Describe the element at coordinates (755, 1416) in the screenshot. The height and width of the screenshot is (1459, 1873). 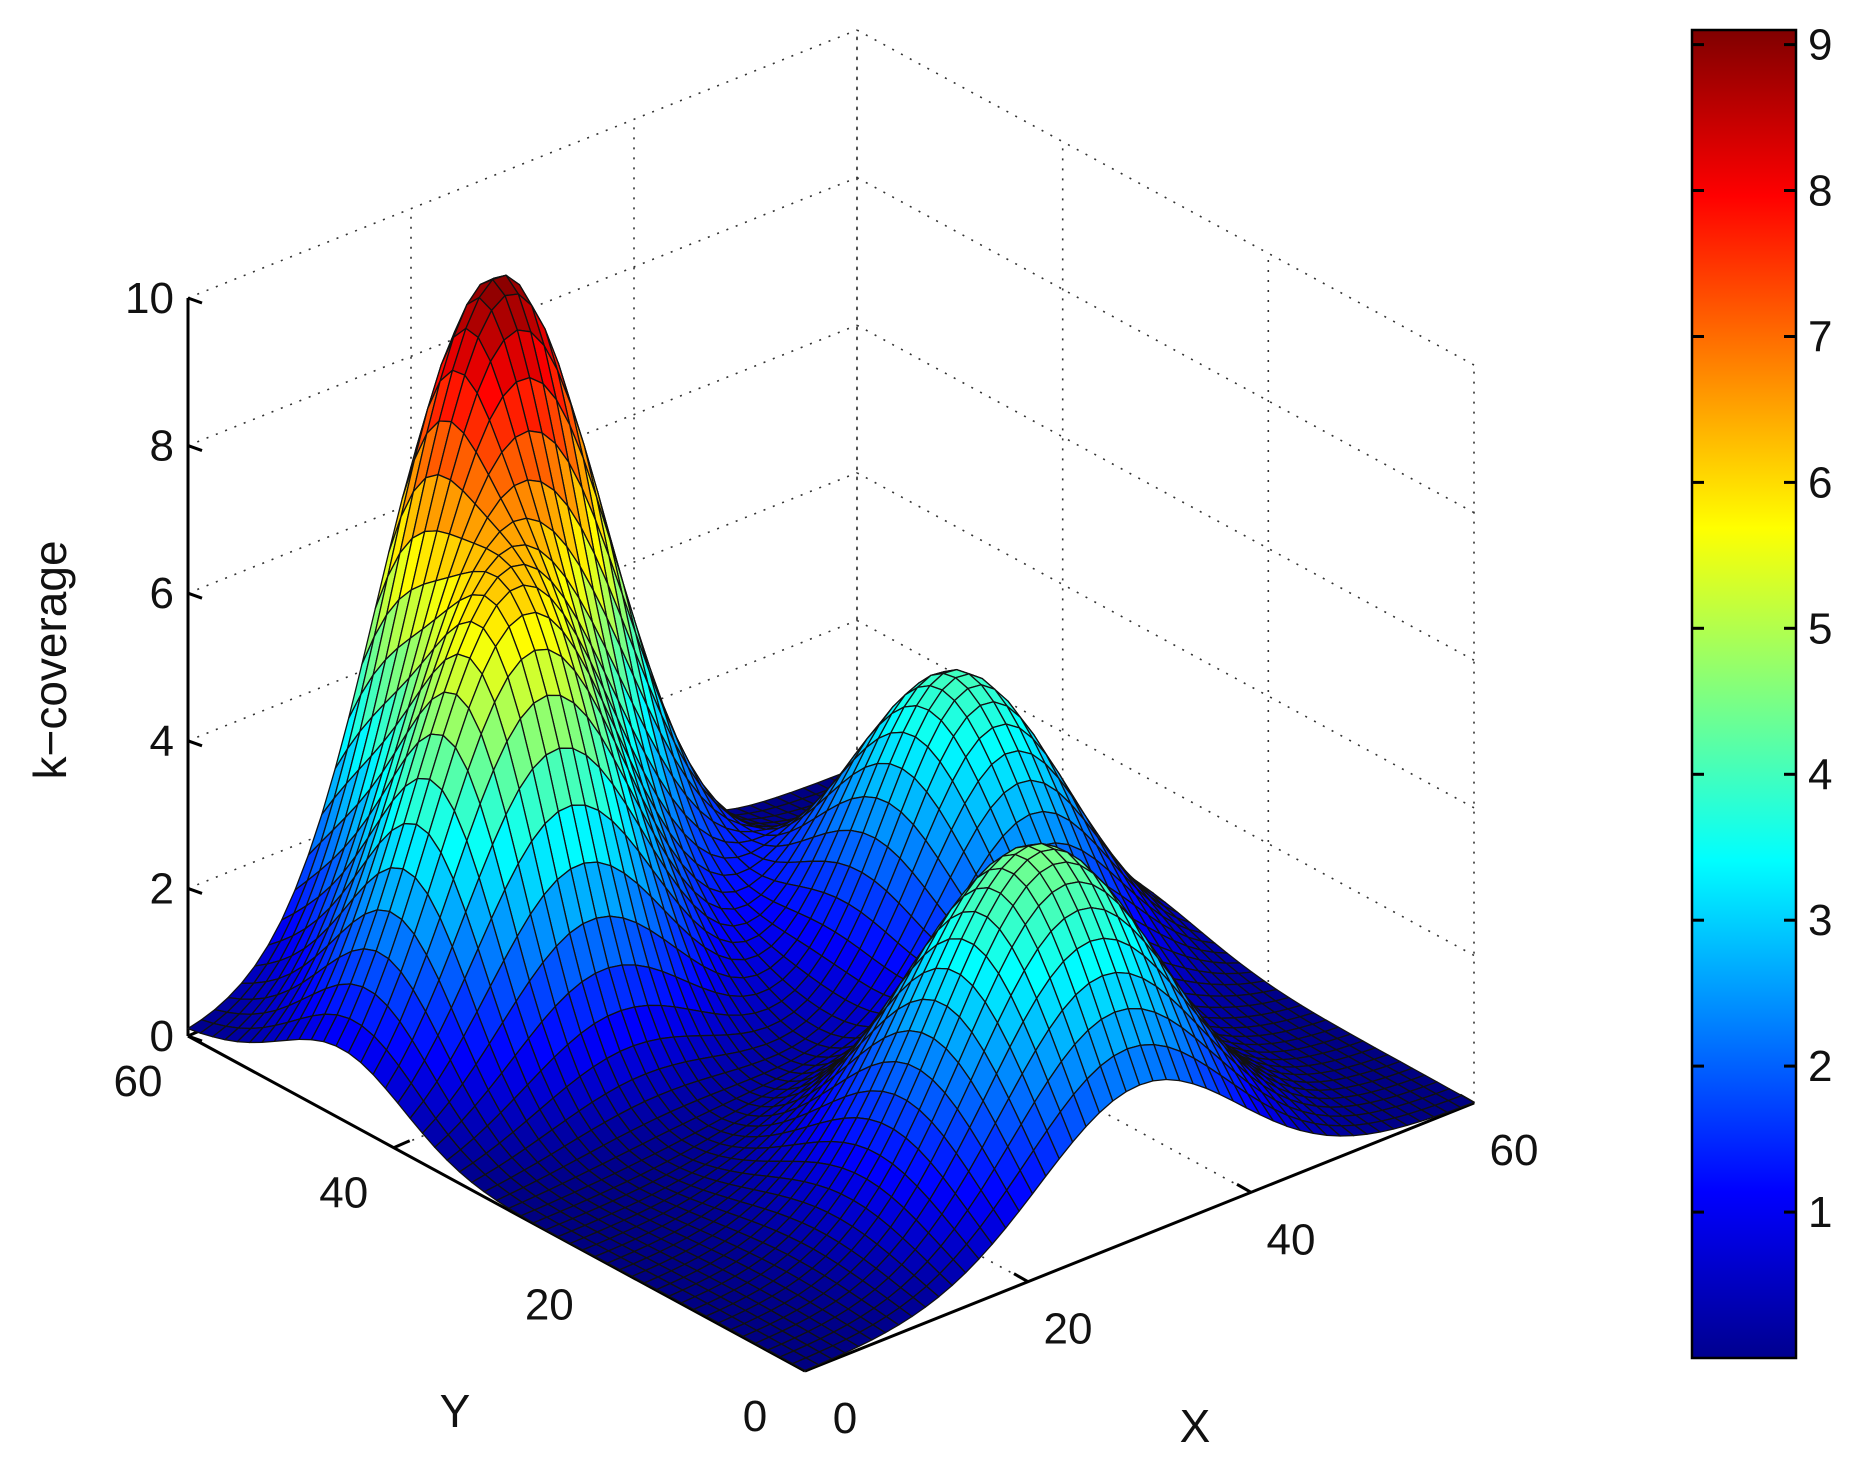
I see `y-tick-label: 0` at that location.